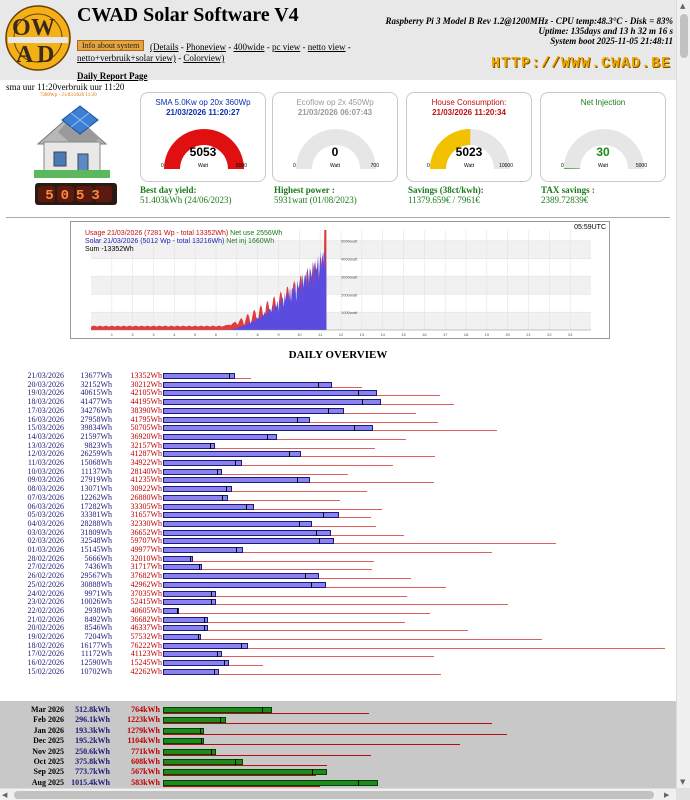  What do you see at coordinates (45, 402) in the screenshot?
I see `daily-date: 18/03/2026` at bounding box center [45, 402].